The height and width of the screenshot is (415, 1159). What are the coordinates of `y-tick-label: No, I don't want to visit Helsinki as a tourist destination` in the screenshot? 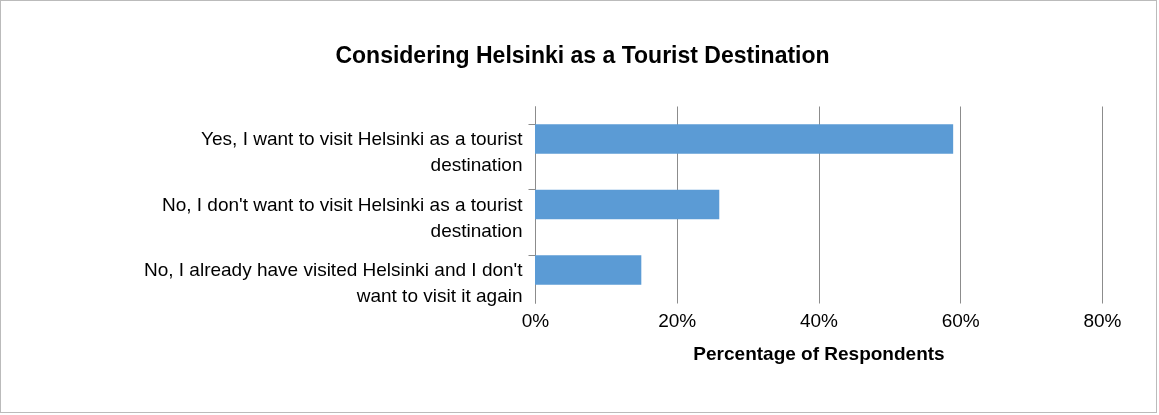 It's located at (342, 217).